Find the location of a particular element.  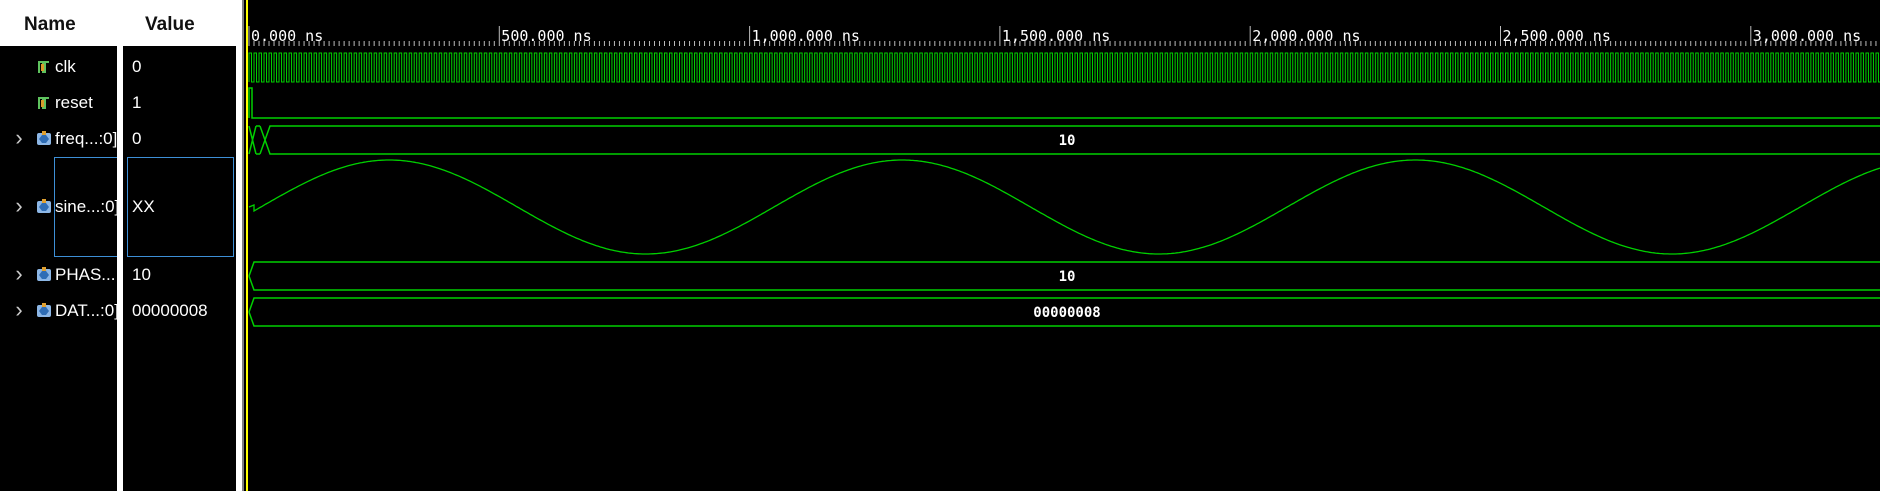

signal-name: DAT...:0] is located at coordinates (87, 310).